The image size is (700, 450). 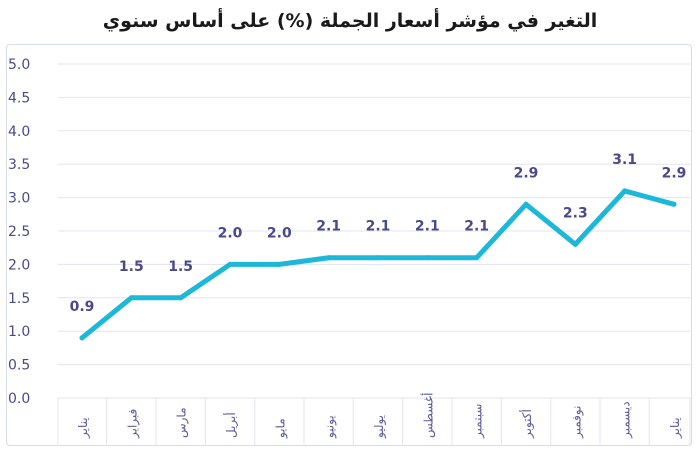 I want to click on data-label: 2.3, so click(x=575, y=213).